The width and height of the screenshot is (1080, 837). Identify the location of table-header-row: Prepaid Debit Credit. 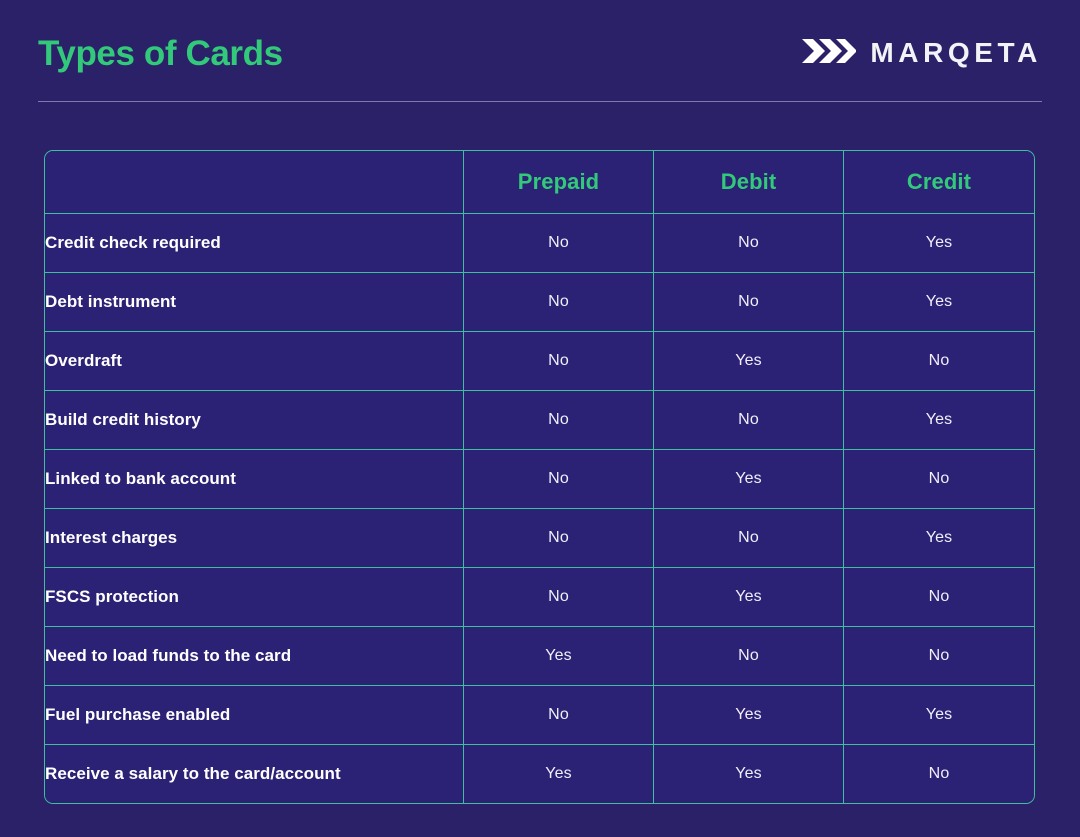
(539, 182).